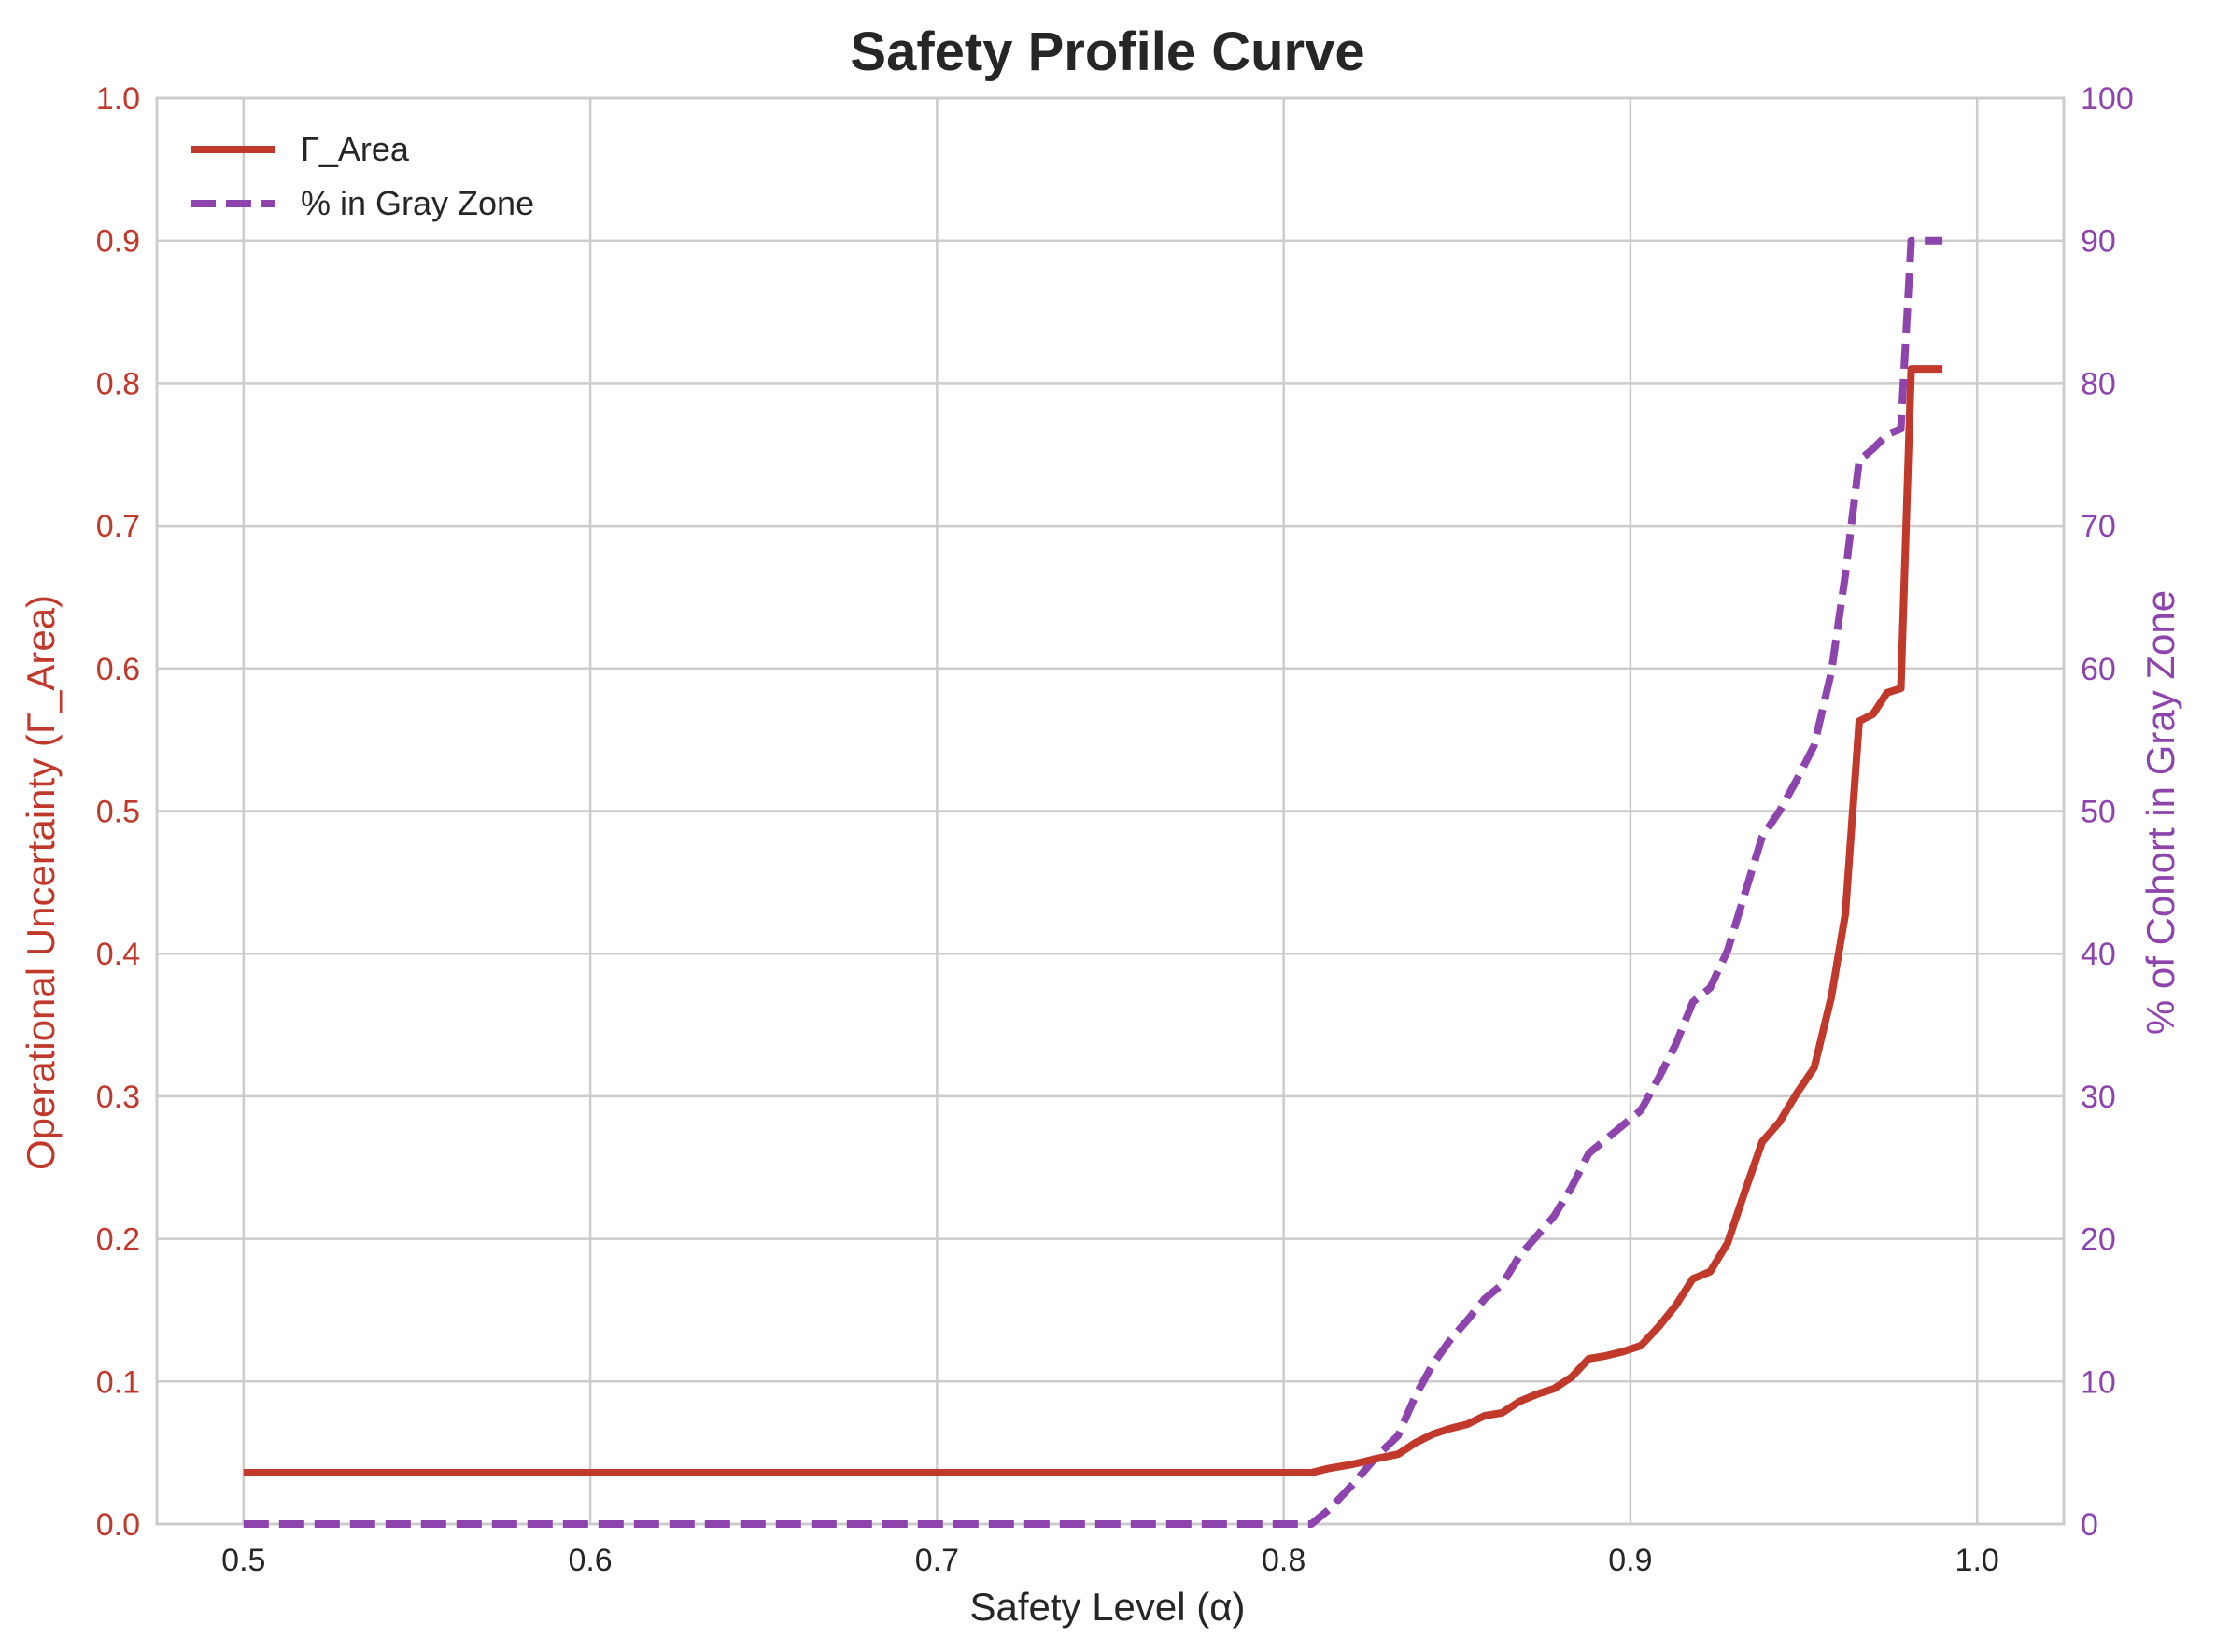 This screenshot has width=2216, height=1652. What do you see at coordinates (118, 1525) in the screenshot?
I see `y-tick-label: 0.0` at bounding box center [118, 1525].